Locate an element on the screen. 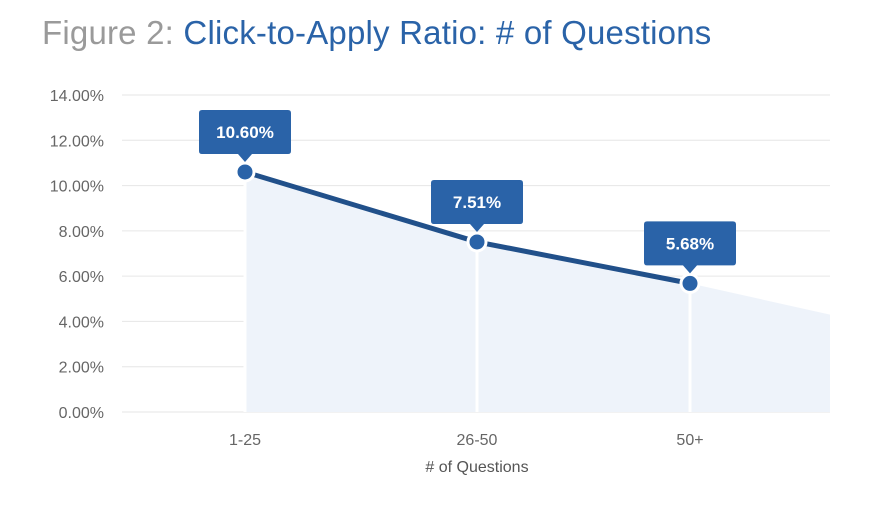 The image size is (886, 520). y-tick-label: 8.00% is located at coordinates (81, 232).